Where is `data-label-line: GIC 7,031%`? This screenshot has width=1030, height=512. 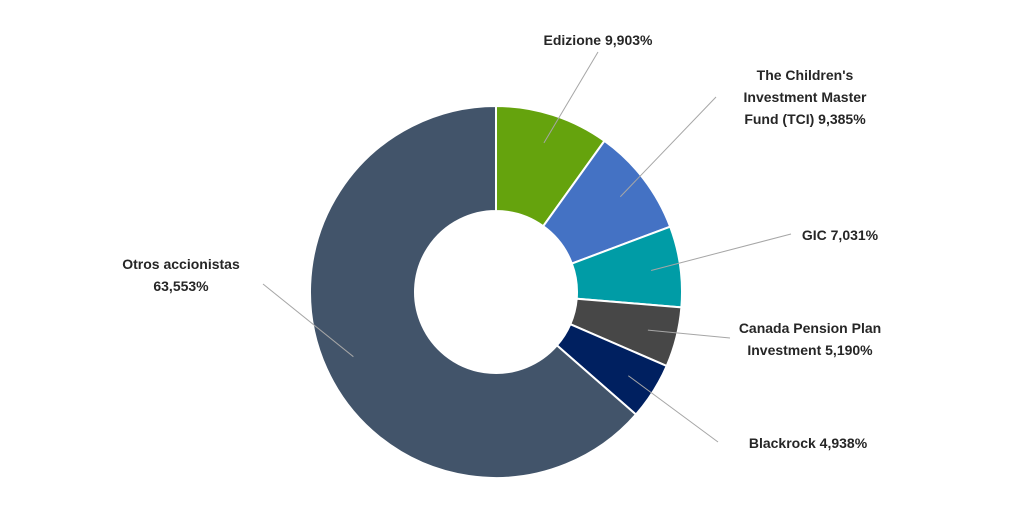 data-label-line: GIC 7,031% is located at coordinates (840, 235).